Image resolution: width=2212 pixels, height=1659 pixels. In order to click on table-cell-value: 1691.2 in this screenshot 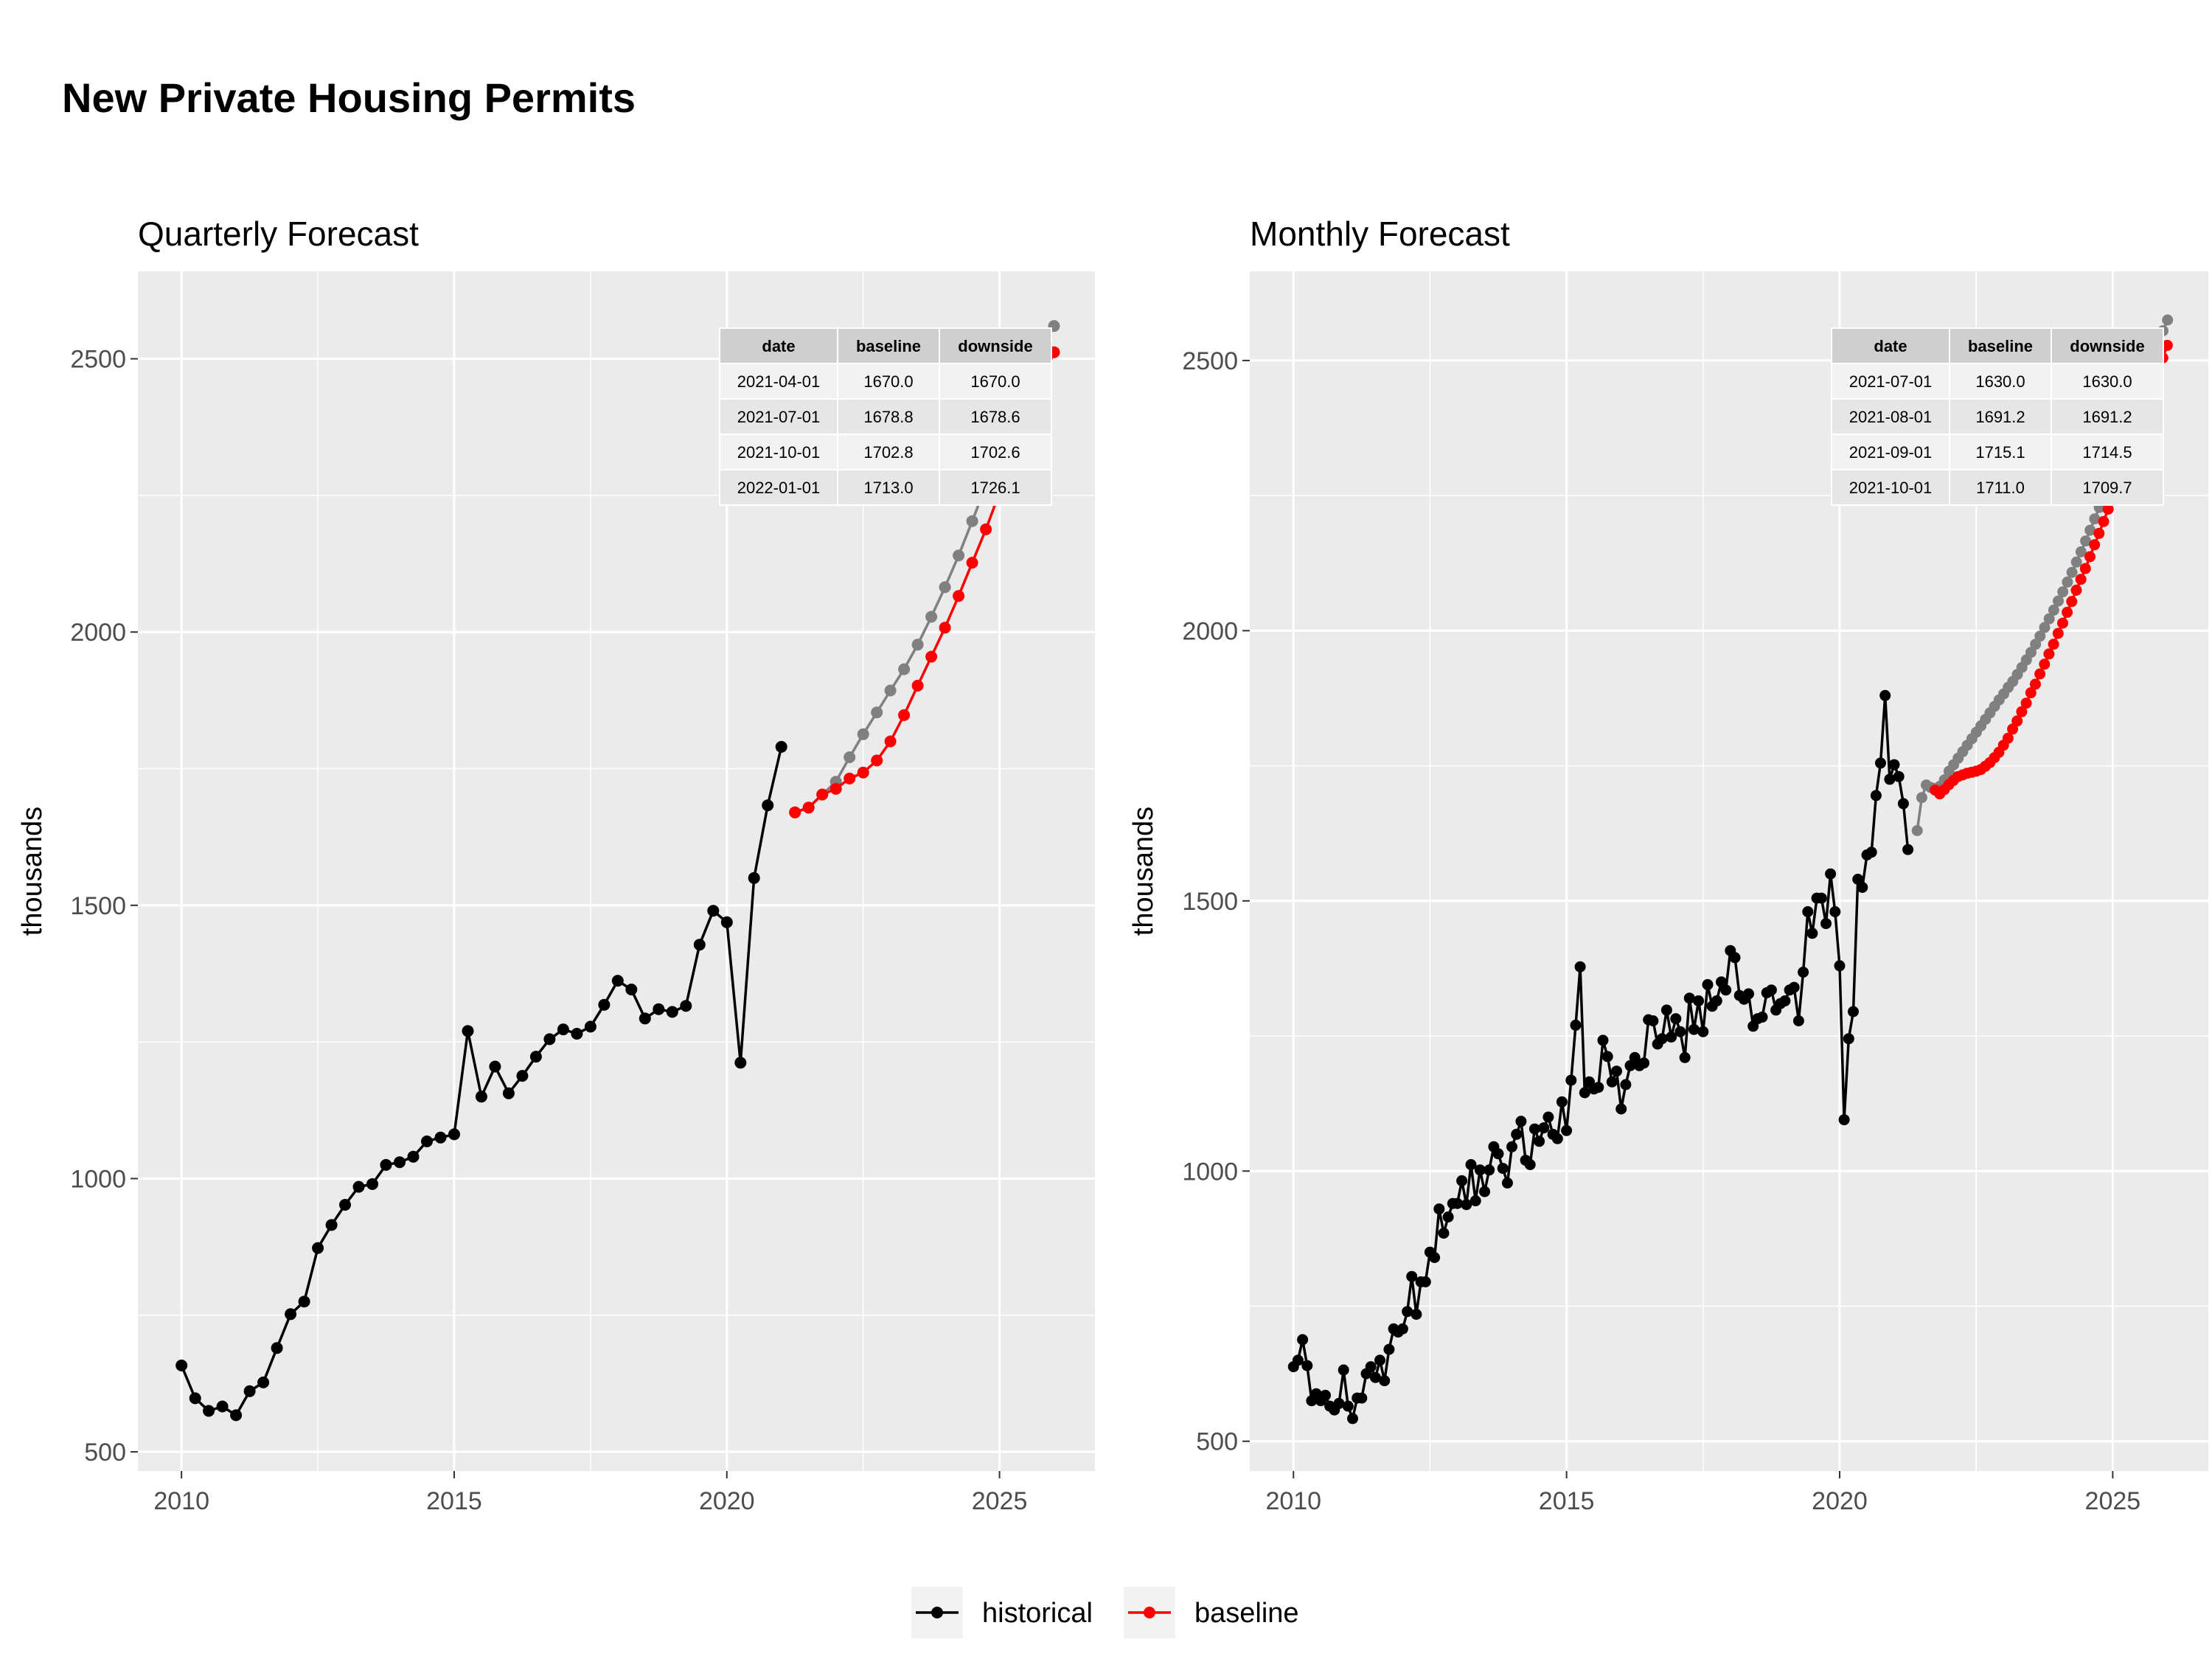, I will do `click(2000, 417)`.